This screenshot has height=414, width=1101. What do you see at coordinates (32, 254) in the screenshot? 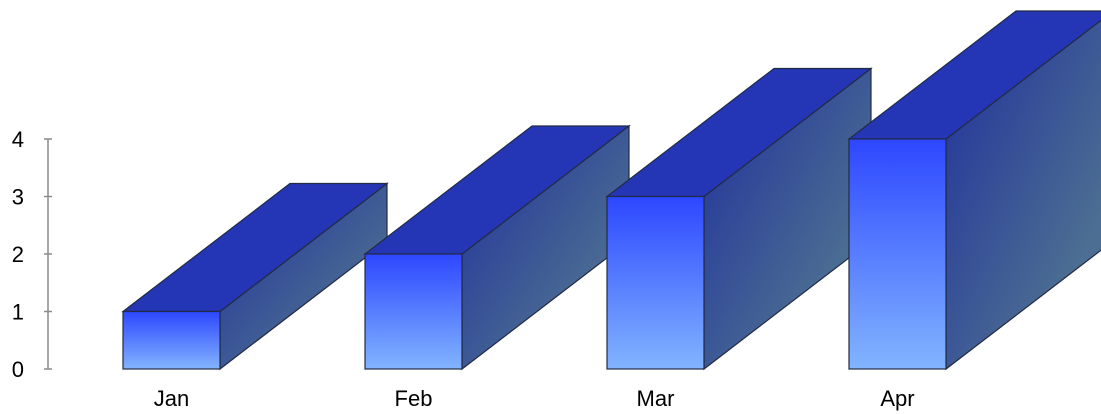
I see `y-axis: 0 1 2 3 4` at bounding box center [32, 254].